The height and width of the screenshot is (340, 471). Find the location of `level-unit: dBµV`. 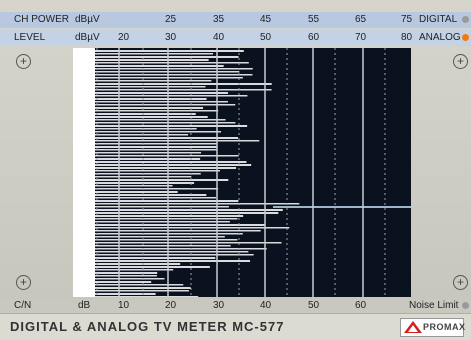

level-unit: dBµV is located at coordinates (87, 37).